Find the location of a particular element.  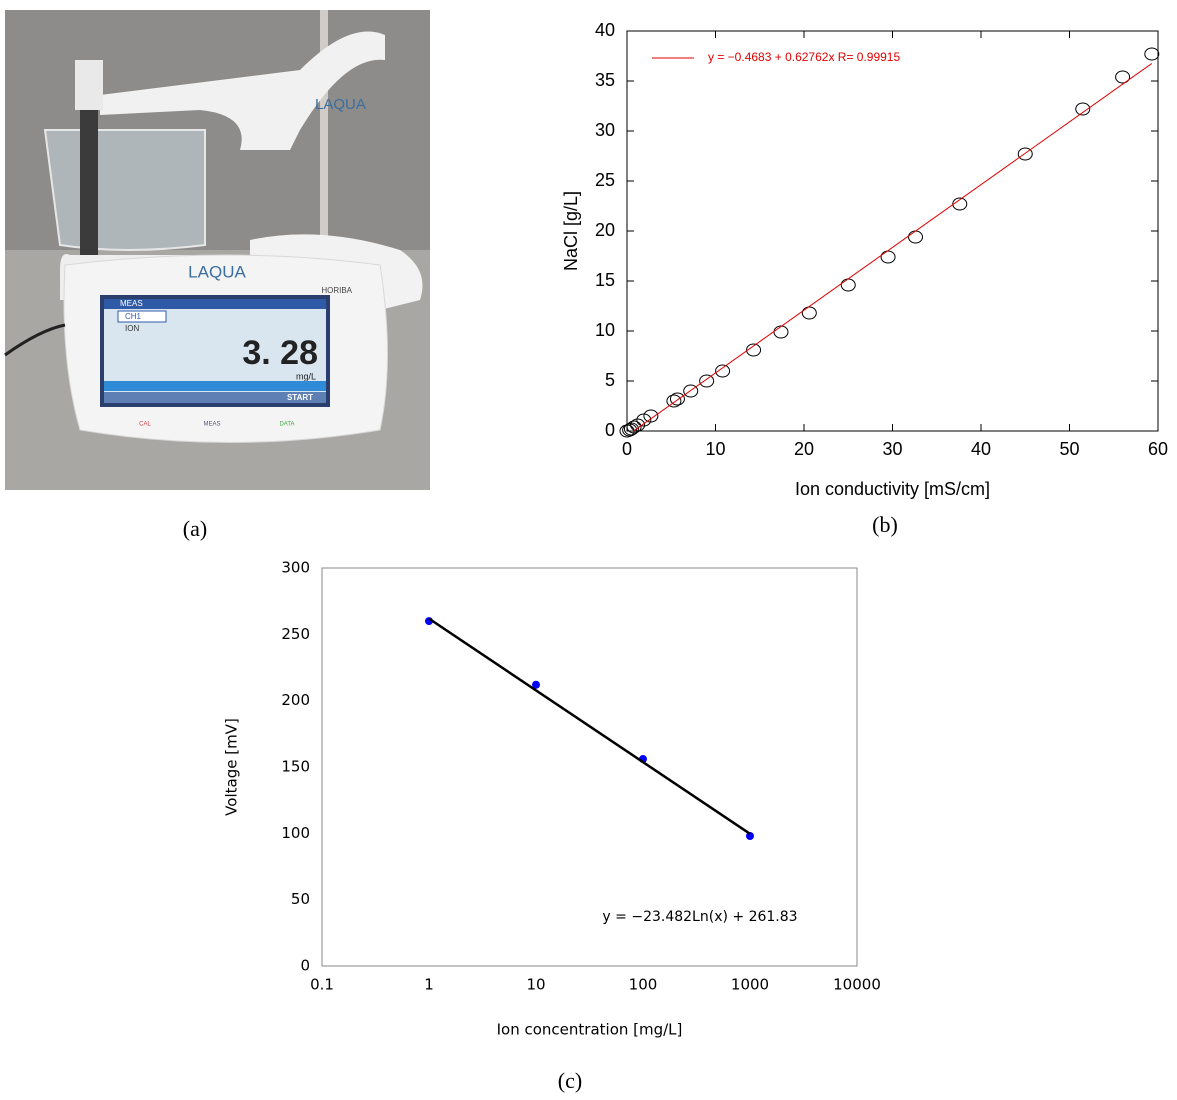

x-tick-label: 100 is located at coordinates (643, 985).